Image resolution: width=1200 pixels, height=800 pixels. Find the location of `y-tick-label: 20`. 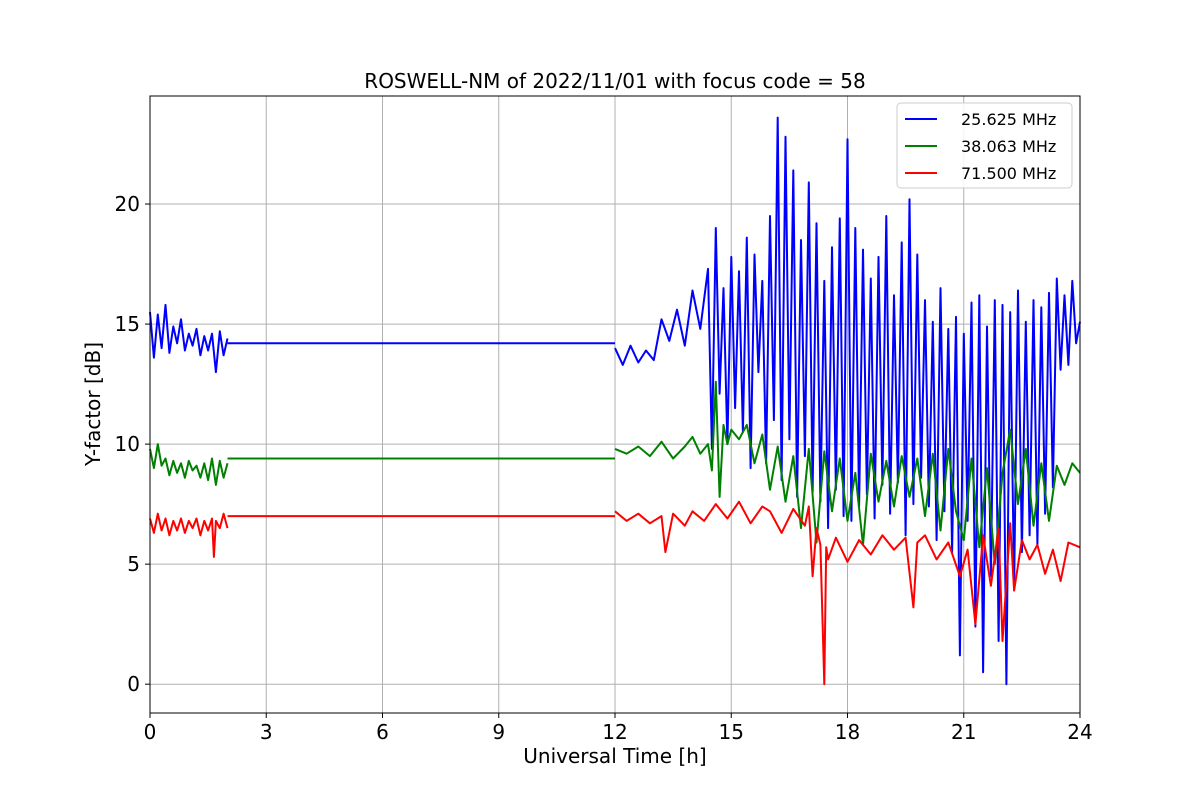

y-tick-label: 20 is located at coordinates (127, 204).